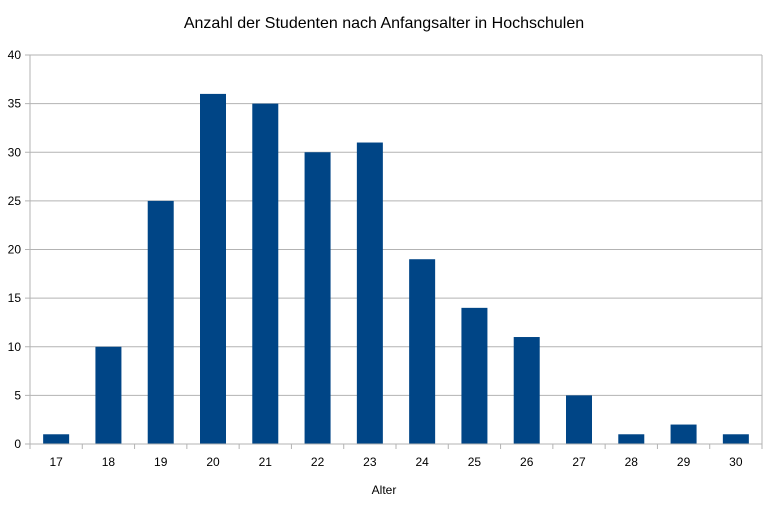 This screenshot has width=769, height=508. I want to click on y-tick-label: 0, so click(17, 444).